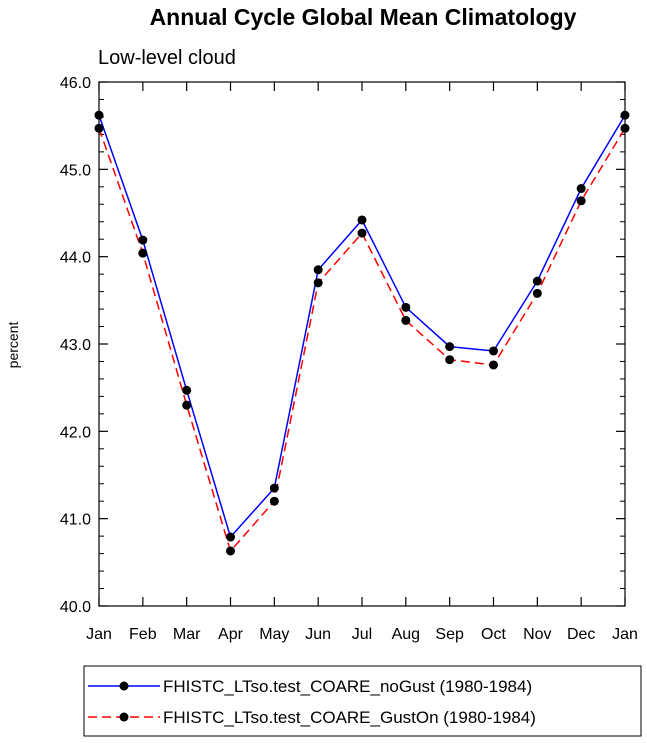  I want to click on y-tick-label: 40.0, so click(75, 607).